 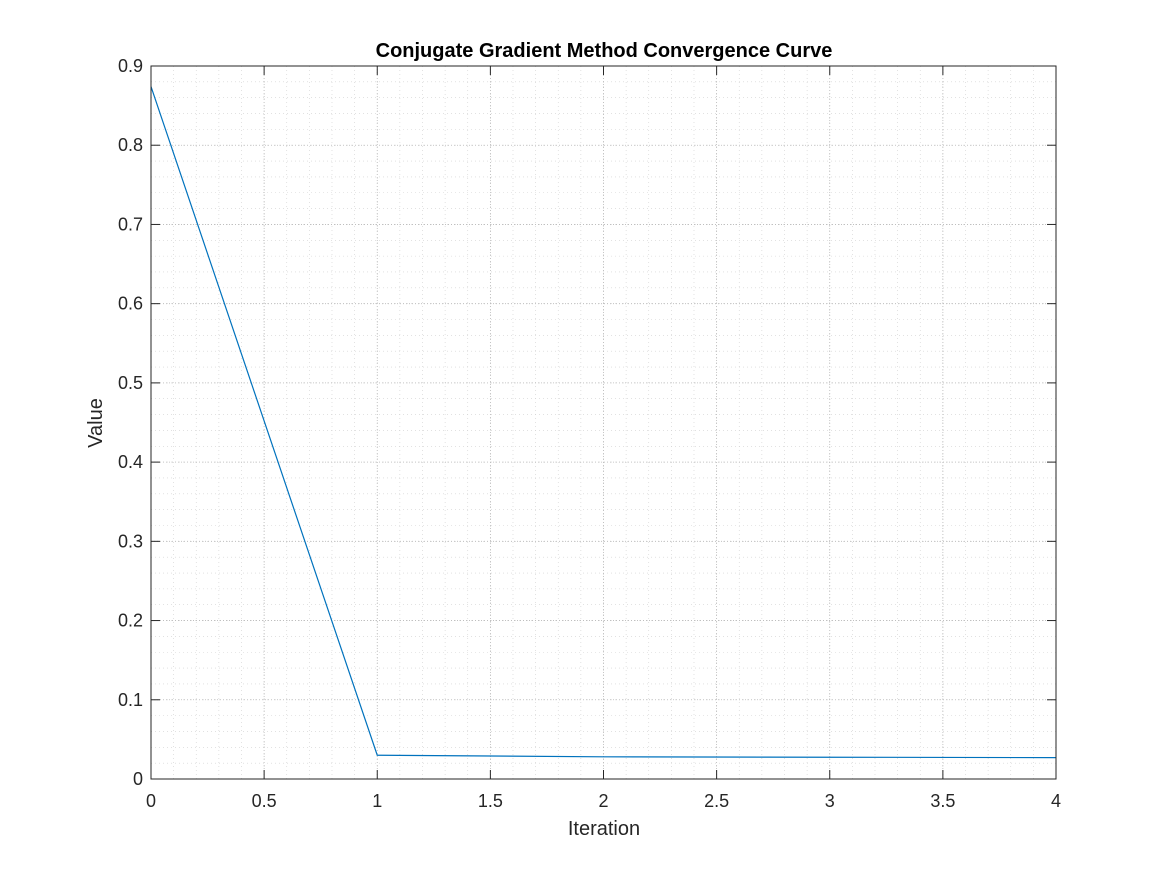 I want to click on x-tick-label: 3, so click(x=830, y=801).